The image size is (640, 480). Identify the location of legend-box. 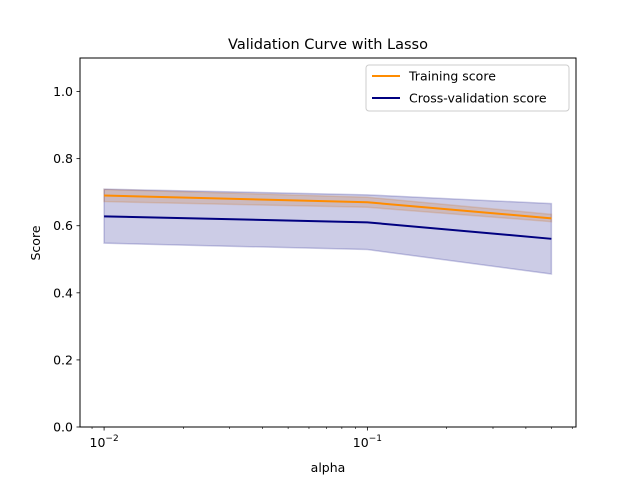
(467, 88).